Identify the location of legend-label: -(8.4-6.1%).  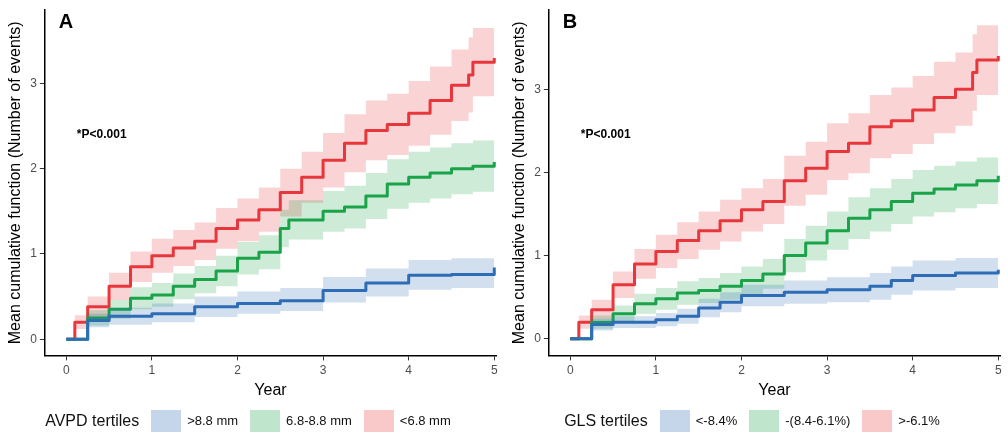
(818, 420).